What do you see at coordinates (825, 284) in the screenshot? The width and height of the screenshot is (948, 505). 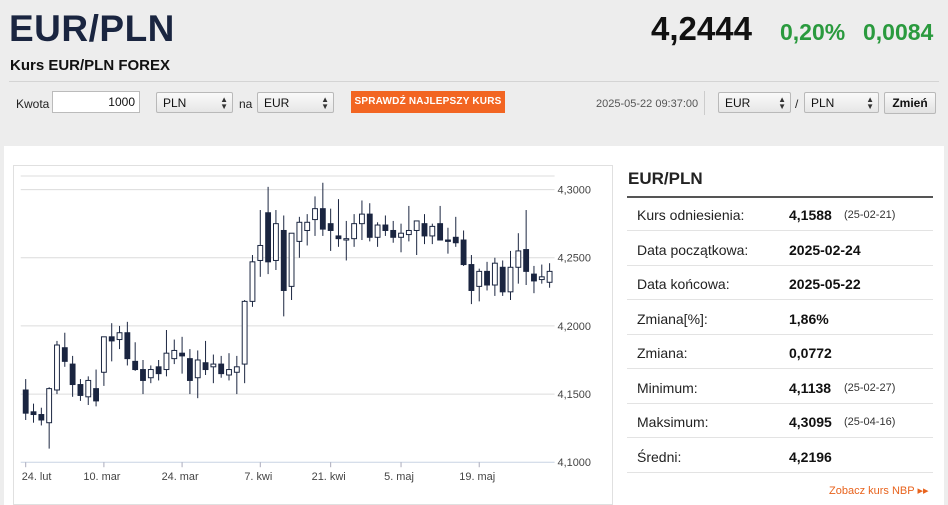 I see `stat-value: 2025-05-22` at bounding box center [825, 284].